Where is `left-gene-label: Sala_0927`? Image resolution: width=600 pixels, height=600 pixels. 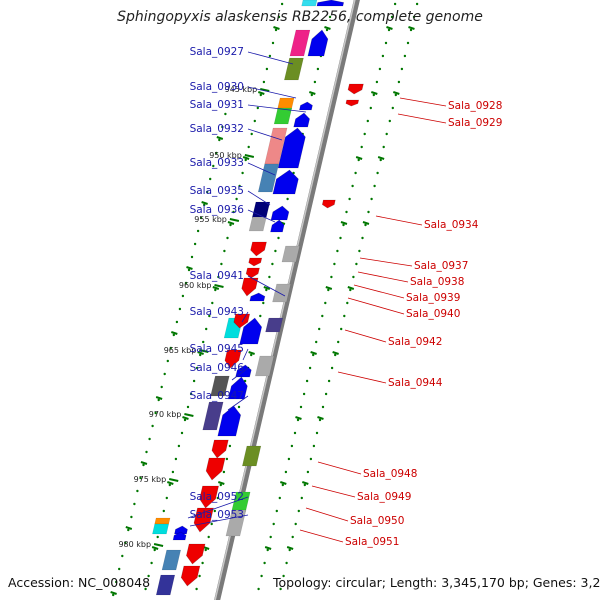 left-gene-label: Sala_0927 is located at coordinates (217, 52).